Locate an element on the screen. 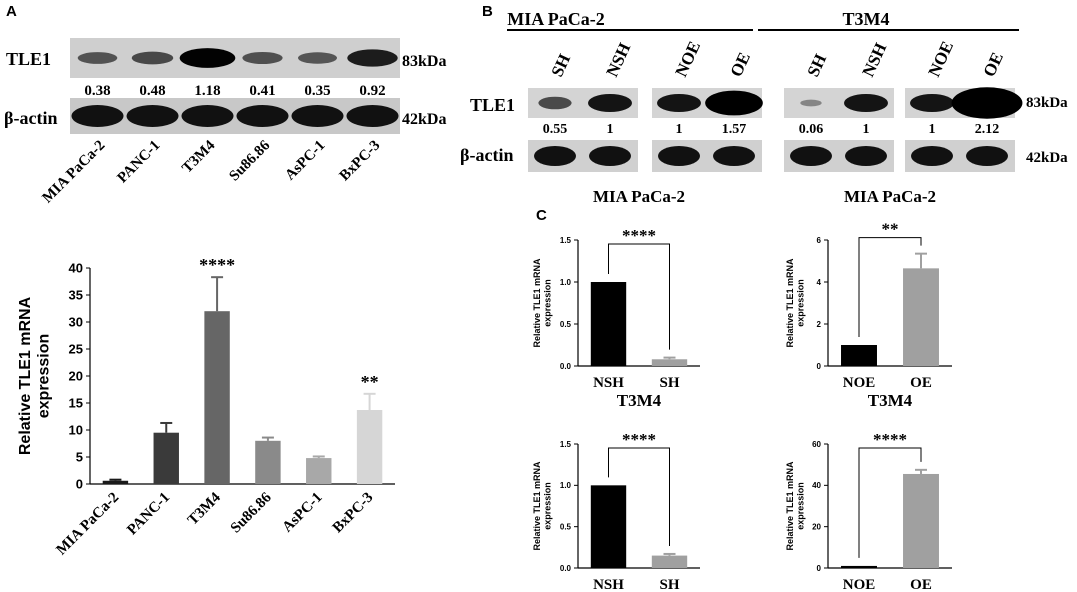 The image size is (1077, 592). blot-a-protein-size: 83kDa is located at coordinates (424, 61).